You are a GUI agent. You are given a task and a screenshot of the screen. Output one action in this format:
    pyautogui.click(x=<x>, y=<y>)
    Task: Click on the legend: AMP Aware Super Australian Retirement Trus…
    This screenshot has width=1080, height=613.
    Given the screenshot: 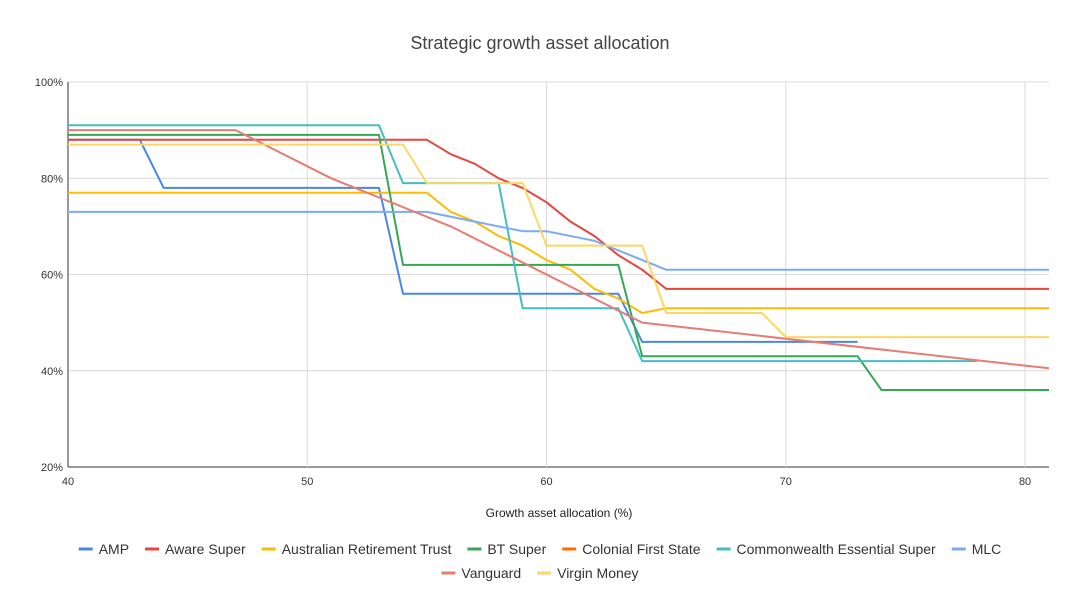 What is the action you would take?
    pyautogui.click(x=540, y=561)
    